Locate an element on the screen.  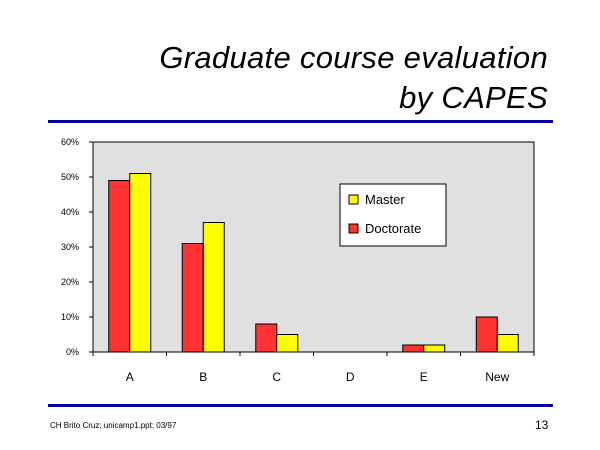
y-tick-label: 0% is located at coordinates (72, 352).